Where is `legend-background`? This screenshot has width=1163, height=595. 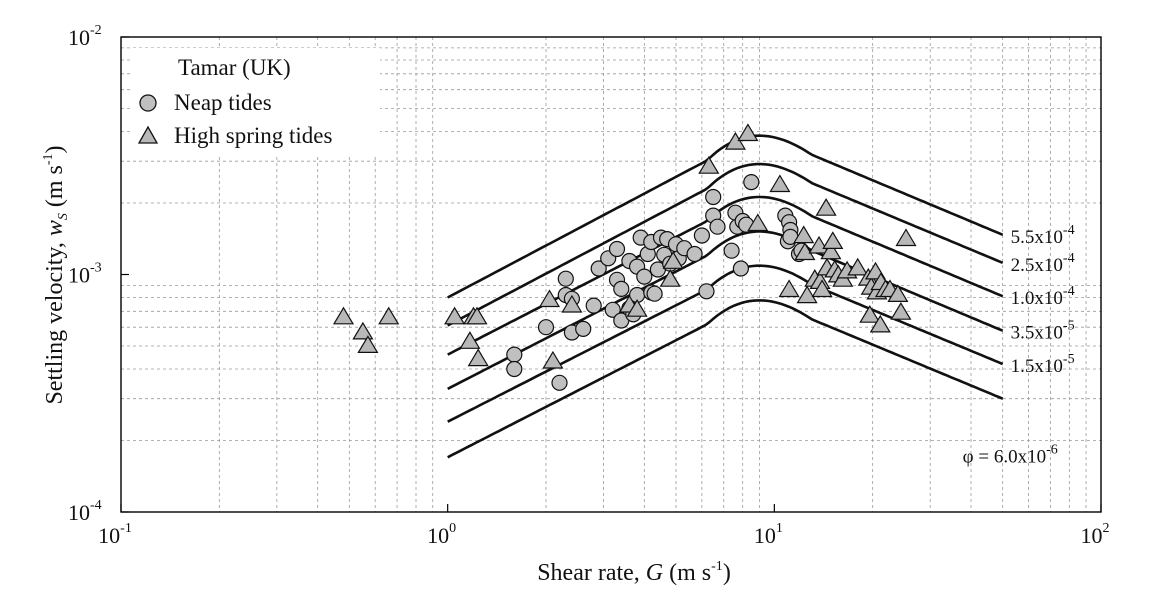 legend-background is located at coordinates (255, 102).